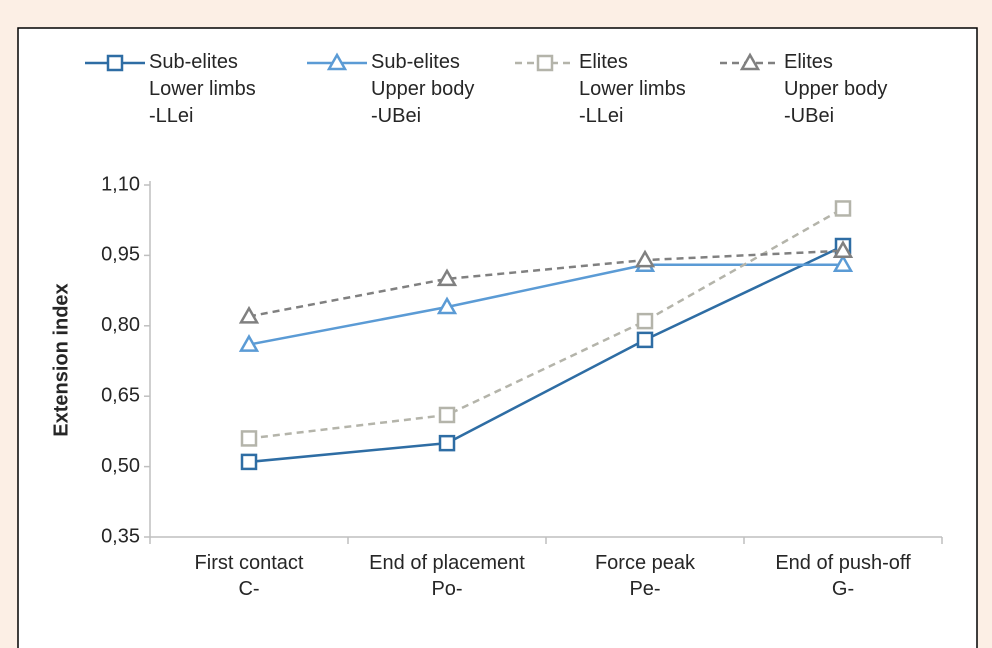 This screenshot has width=992, height=648. I want to click on y-tick-label: 0,95, so click(120, 255).